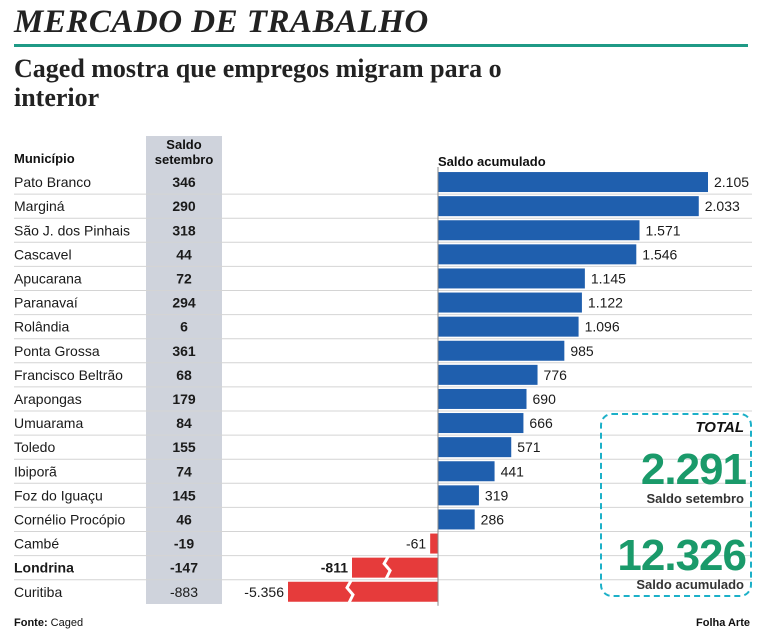 This screenshot has width=770, height=633. I want to click on saldo-setembro-value: 6, so click(184, 327).